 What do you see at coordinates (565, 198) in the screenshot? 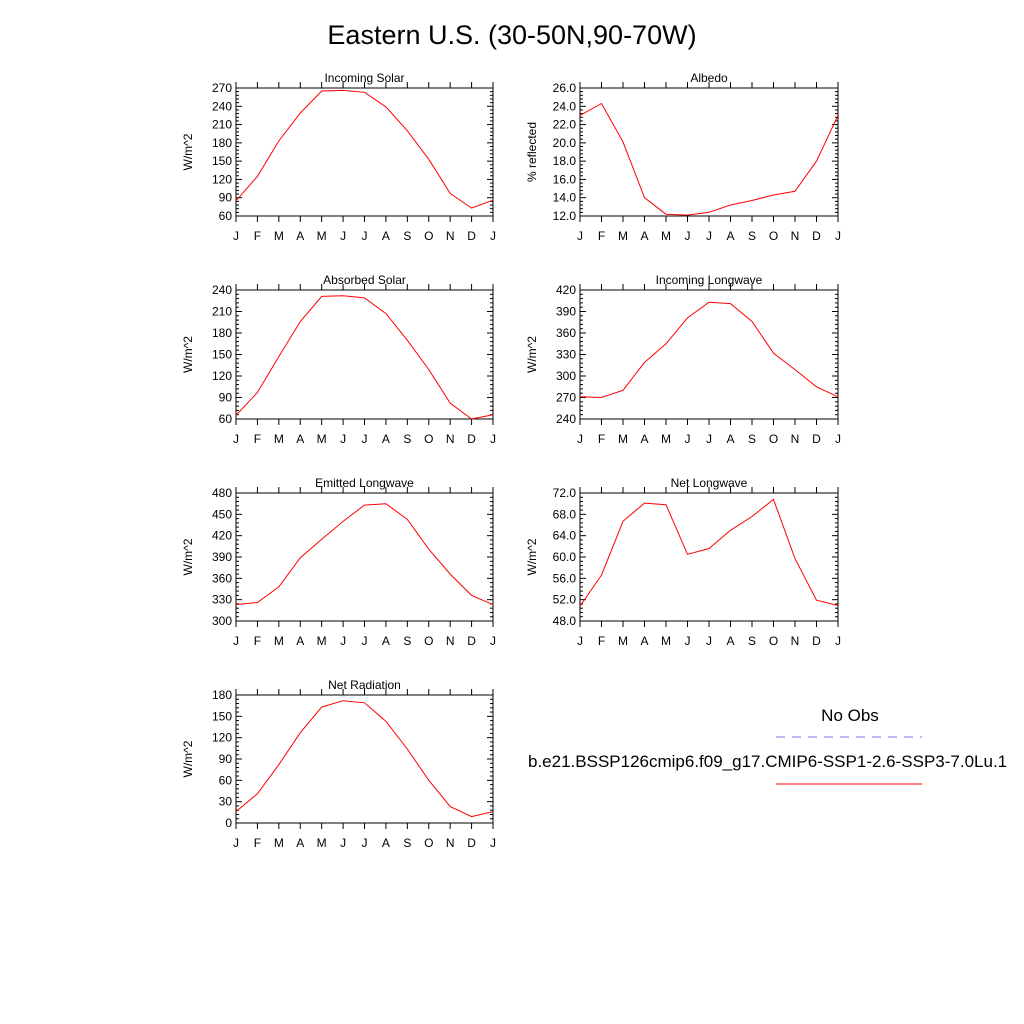
I see `y-tick-label: 14.0` at bounding box center [565, 198].